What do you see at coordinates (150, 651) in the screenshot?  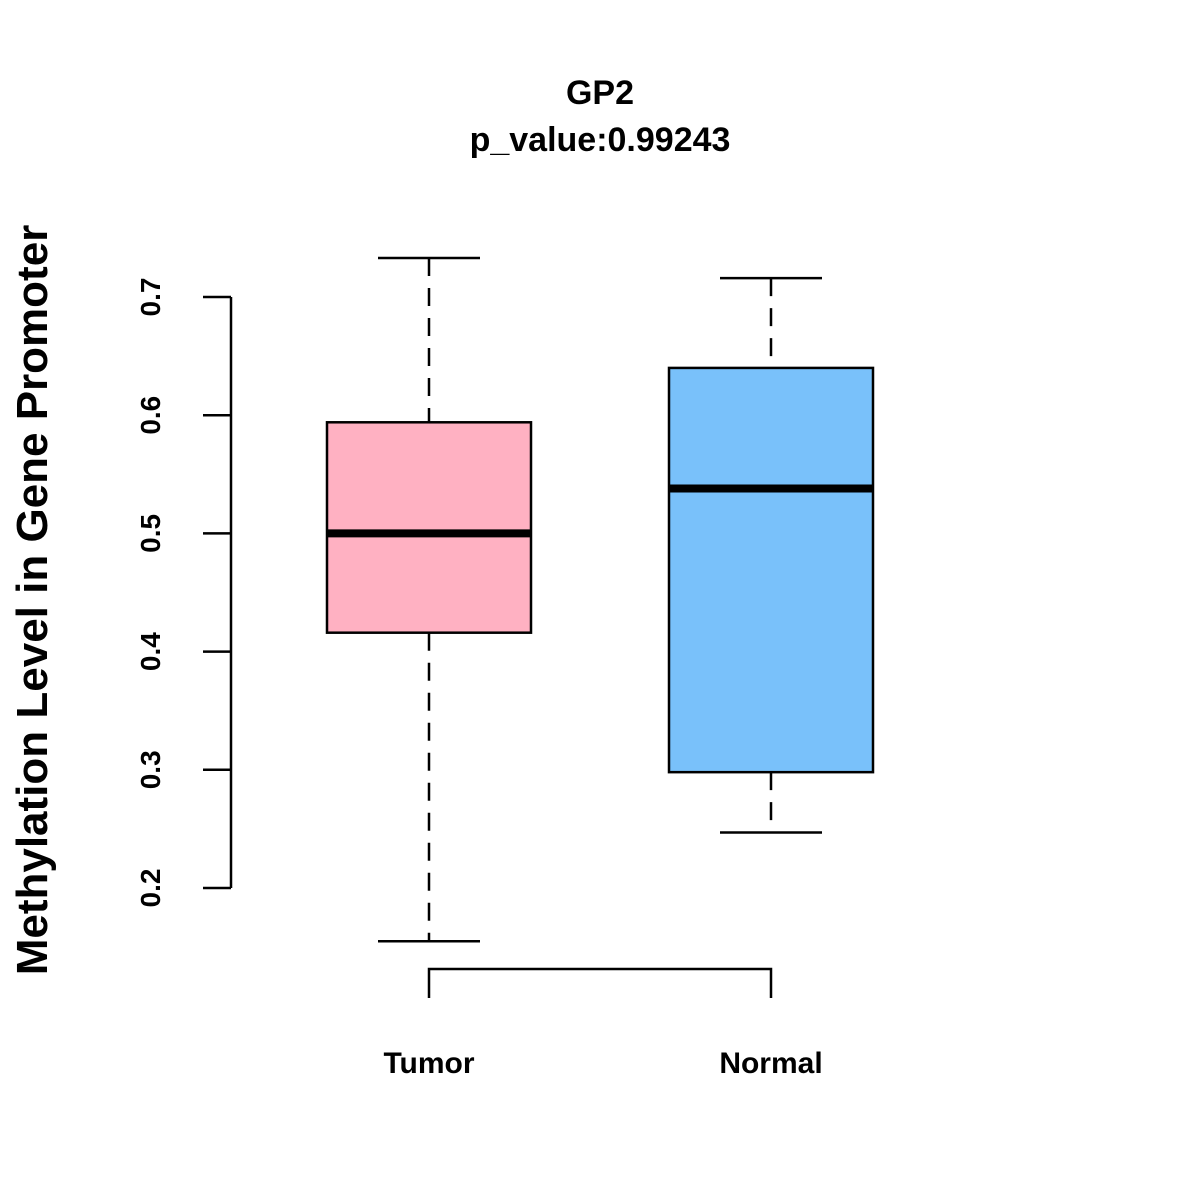 I see `y-tick-label: 0.4` at bounding box center [150, 651].